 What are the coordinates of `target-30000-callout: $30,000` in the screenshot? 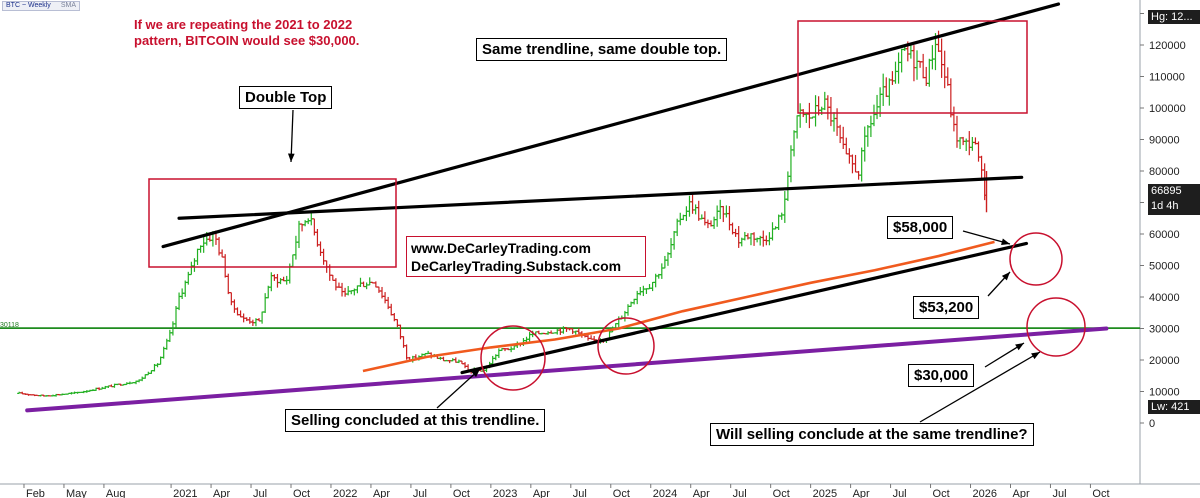 It's located at (941, 375).